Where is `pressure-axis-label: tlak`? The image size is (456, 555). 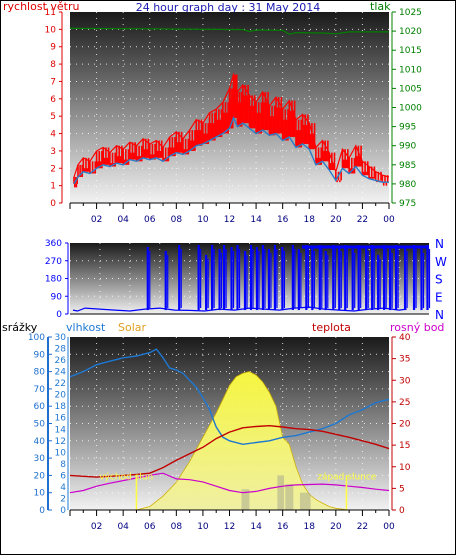 pressure-axis-label: tlak is located at coordinates (380, 6).